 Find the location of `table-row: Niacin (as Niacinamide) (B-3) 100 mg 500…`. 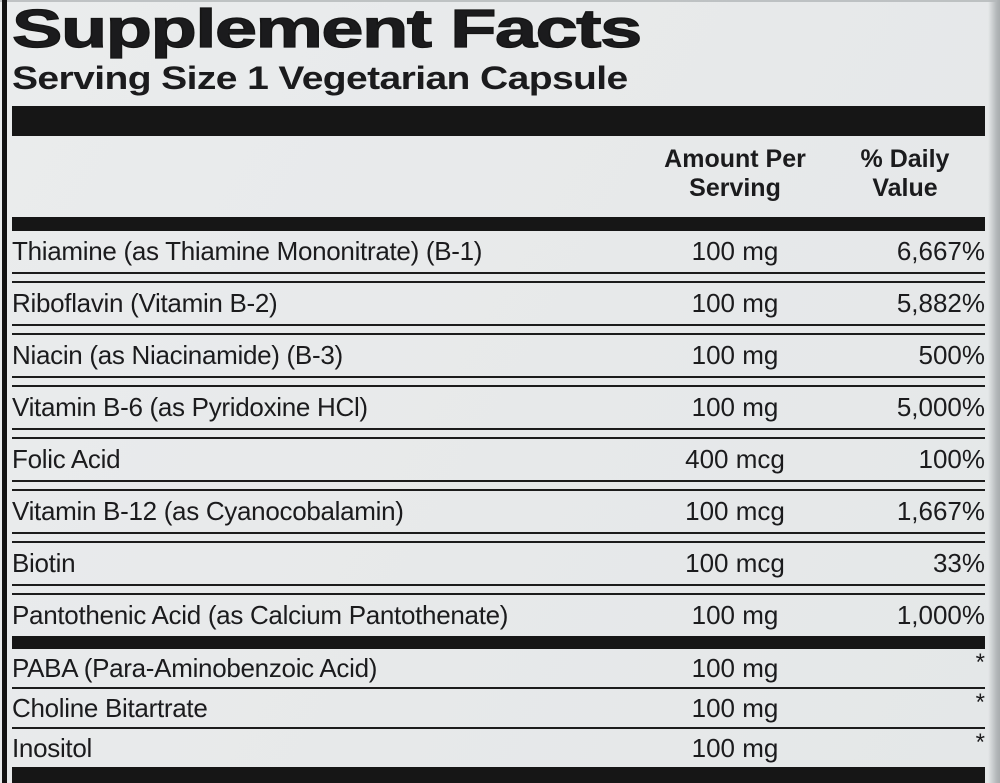

table-row: Niacin (as Niacinamide) (B-3) 100 mg 500… is located at coordinates (498, 355).